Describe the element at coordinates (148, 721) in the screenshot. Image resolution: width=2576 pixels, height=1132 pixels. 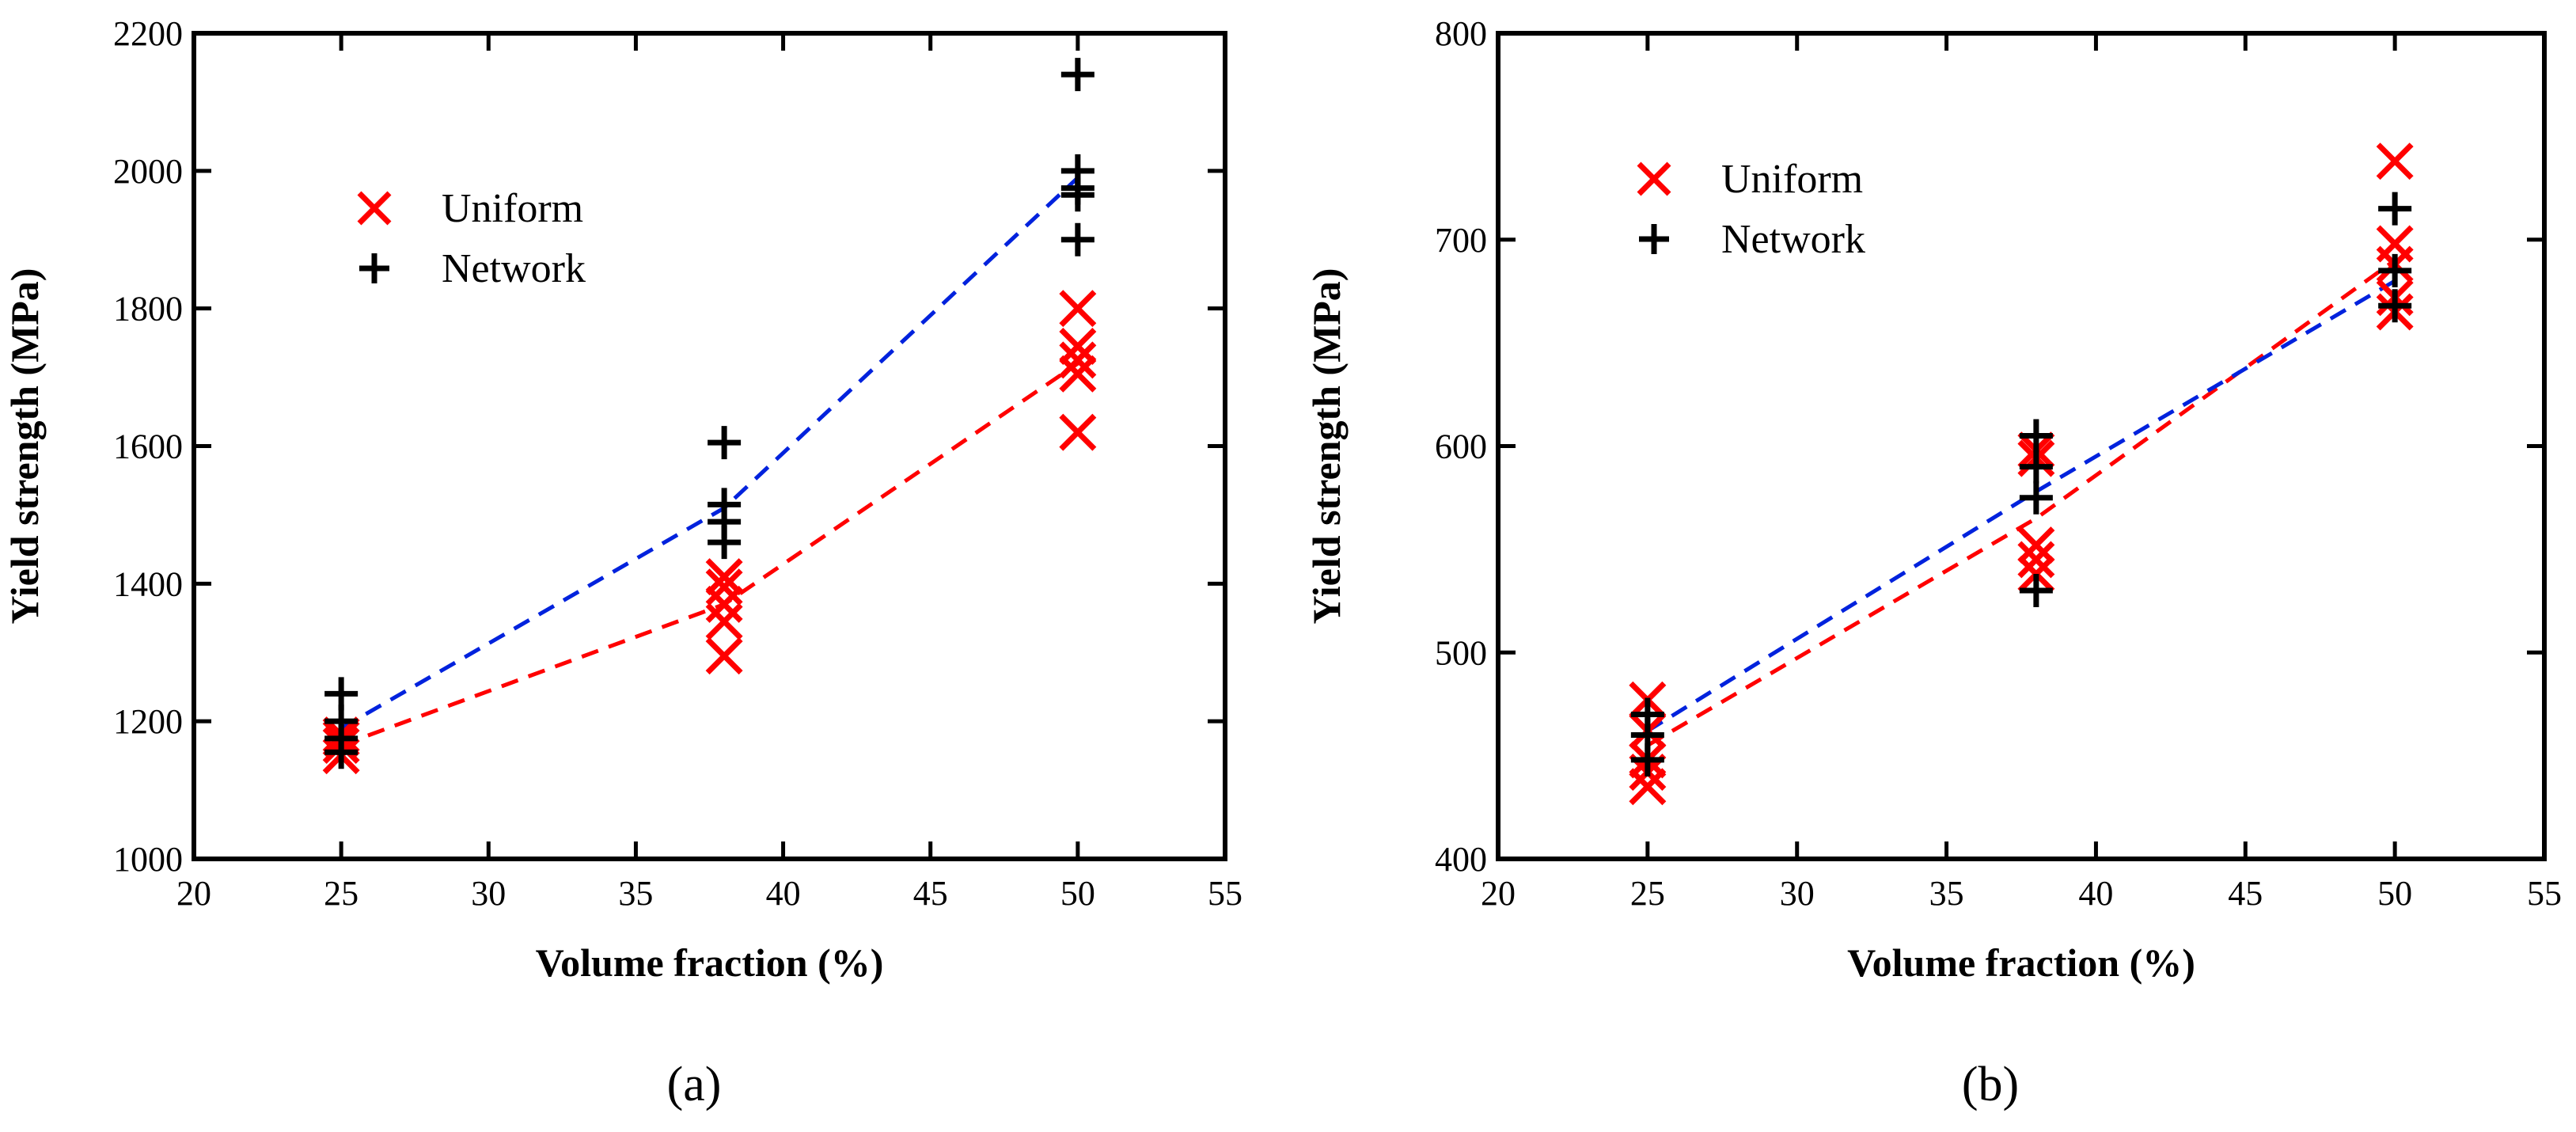
I see `y-tick-label: 1200` at that location.